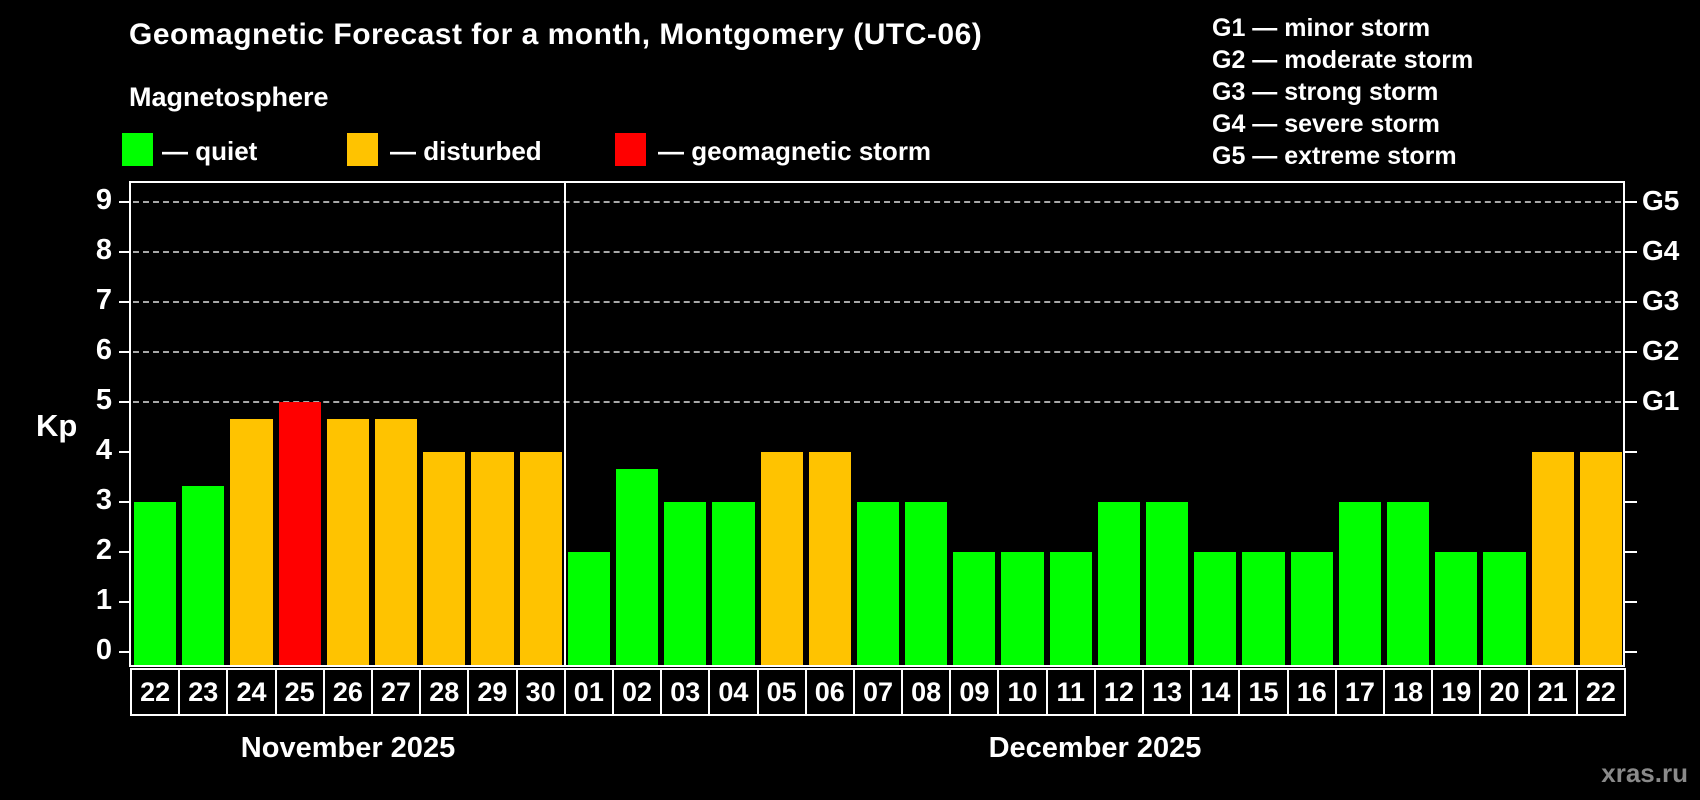 The height and width of the screenshot is (800, 1700). What do you see at coordinates (1325, 92) in the screenshot?
I see `g3-legend-line: G3 — strong storm` at bounding box center [1325, 92].